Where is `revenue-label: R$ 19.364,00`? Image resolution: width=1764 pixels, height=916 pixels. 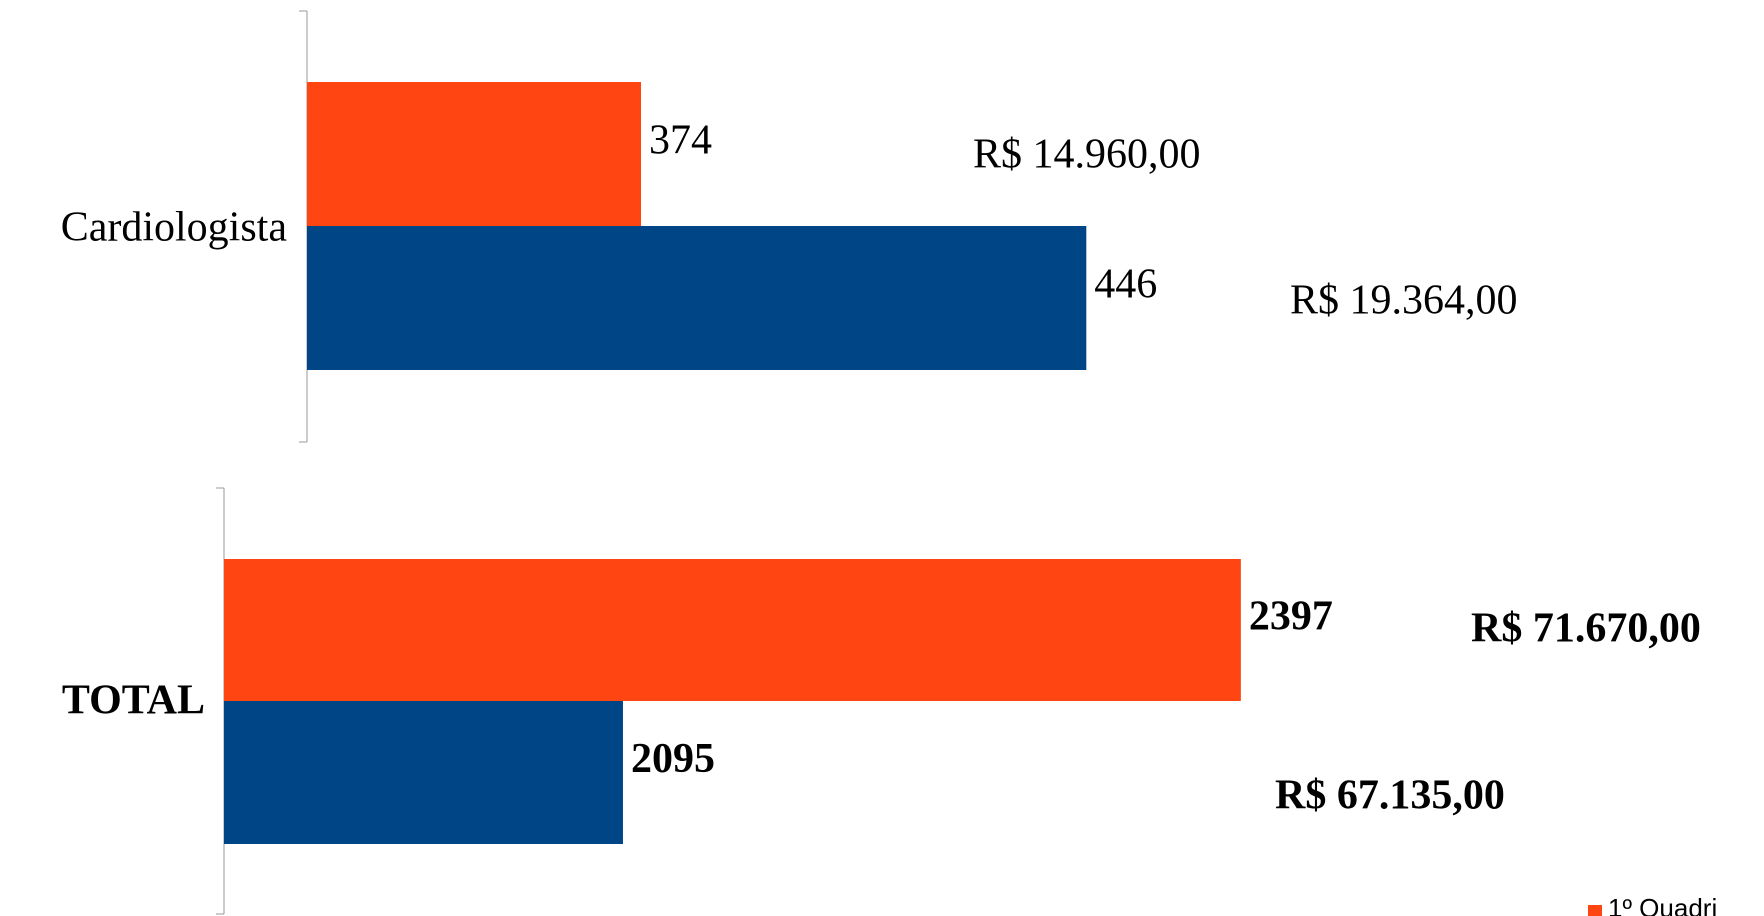 revenue-label: R$ 19.364,00 is located at coordinates (1404, 301).